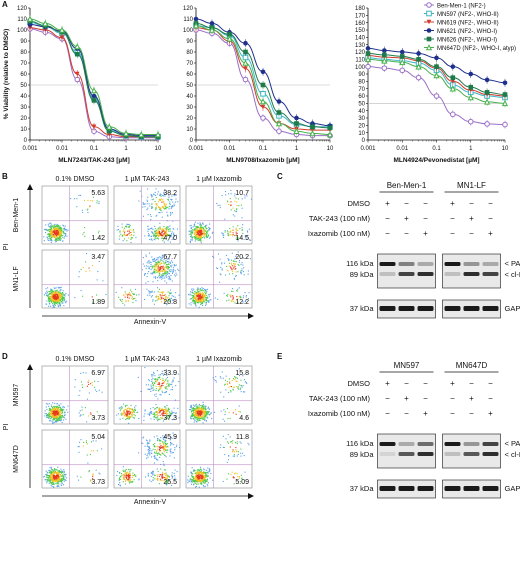 The height and width of the screenshot is (561, 520). What do you see at coordinates (471, 308) in the screenshot?
I see `band-gapdh` at bounding box center [471, 308].